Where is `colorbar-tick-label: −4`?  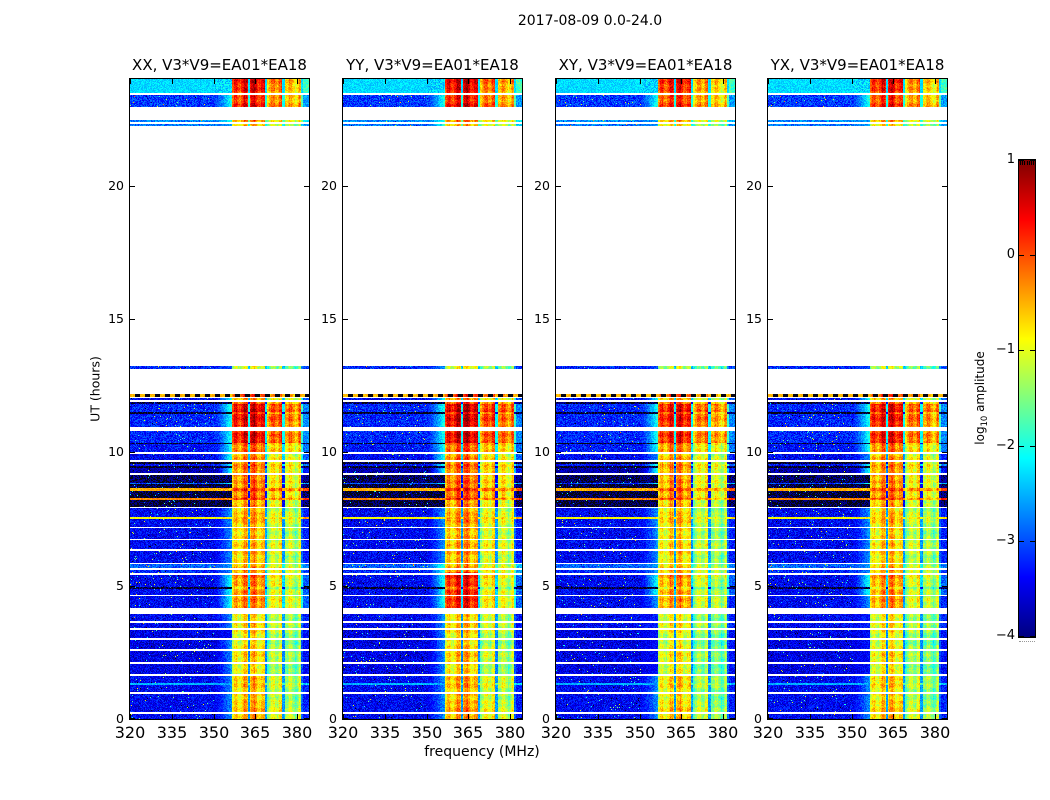
colorbar-tick-label: −4 is located at coordinates (1005, 635).